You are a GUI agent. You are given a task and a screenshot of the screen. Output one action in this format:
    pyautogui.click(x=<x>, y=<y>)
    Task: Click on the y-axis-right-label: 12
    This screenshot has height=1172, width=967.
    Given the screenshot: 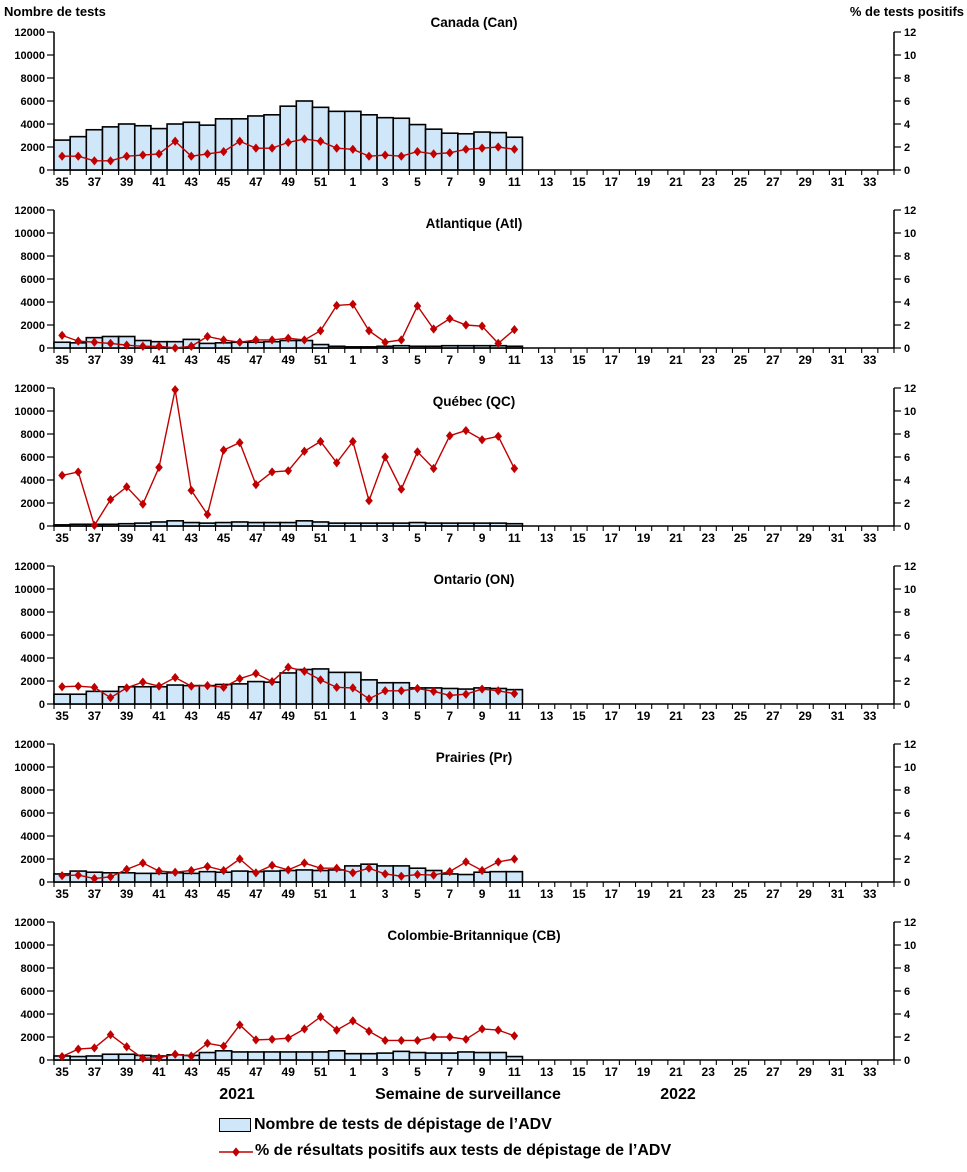 What is the action you would take?
    pyautogui.click(x=910, y=389)
    